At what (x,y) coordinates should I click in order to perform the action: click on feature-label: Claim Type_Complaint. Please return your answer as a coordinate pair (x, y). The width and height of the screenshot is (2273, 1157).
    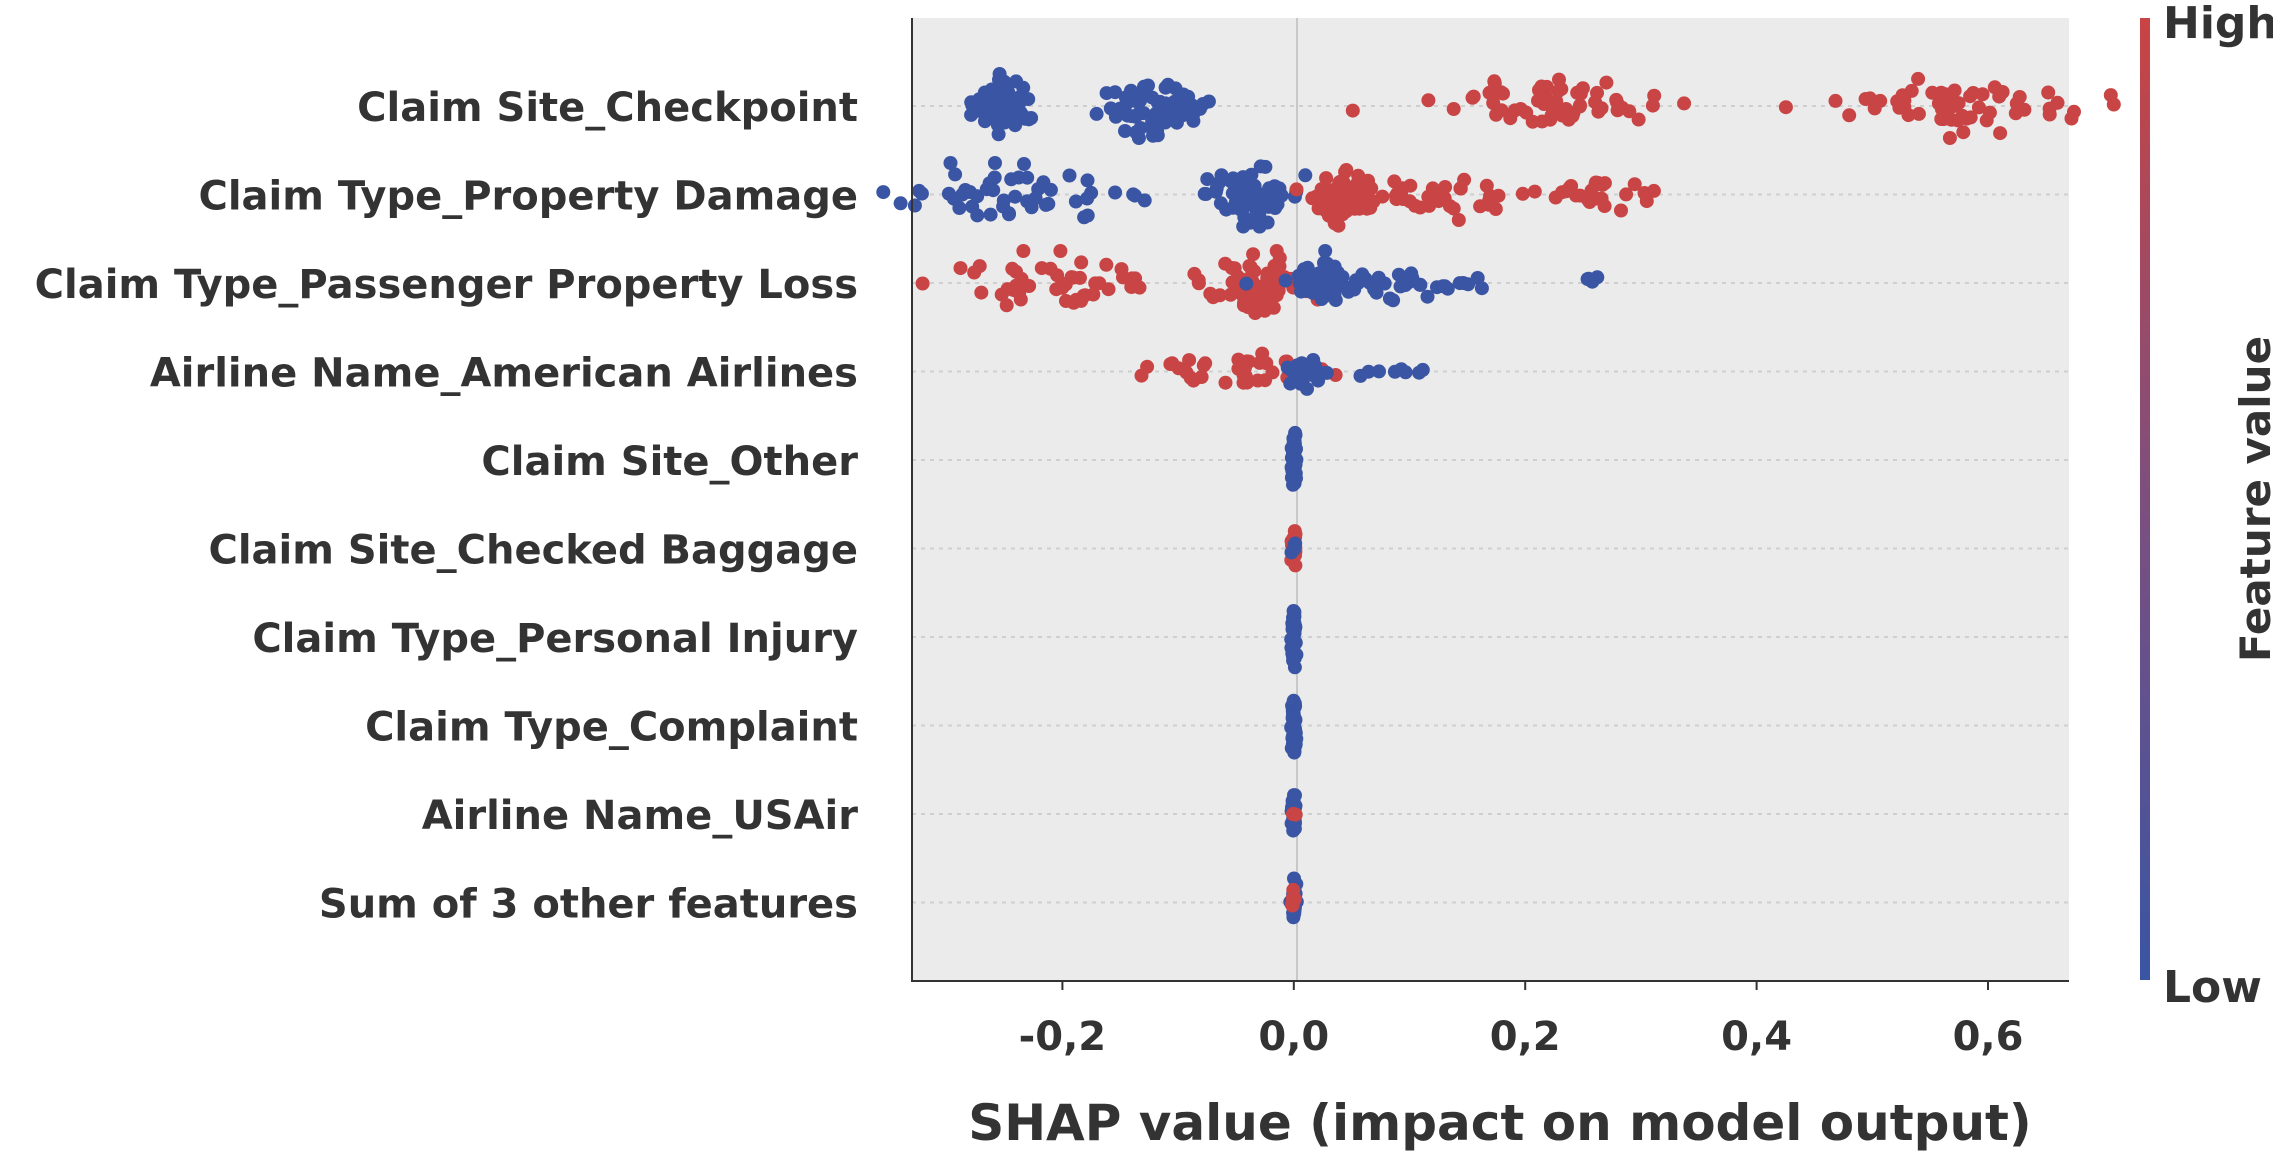
    Looking at the image, I should click on (611, 728).